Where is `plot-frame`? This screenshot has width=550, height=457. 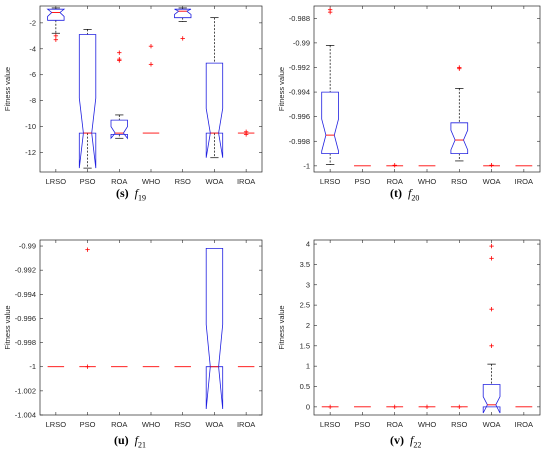
plot-frame is located at coordinates (151, 89).